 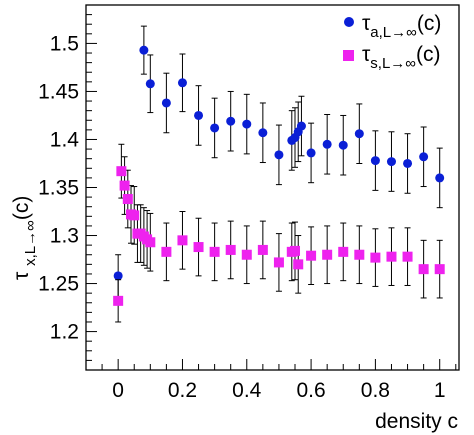 What do you see at coordinates (392, 42) in the screenshot?
I see `legend: τa,L→∞(c) τs,L→∞(c)` at bounding box center [392, 42].